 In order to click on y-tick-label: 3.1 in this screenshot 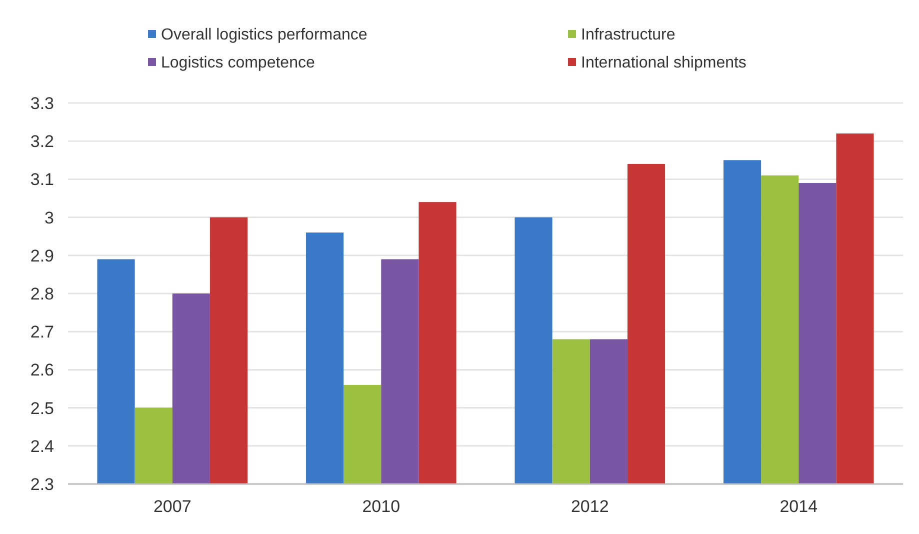, I will do `click(42, 180)`.